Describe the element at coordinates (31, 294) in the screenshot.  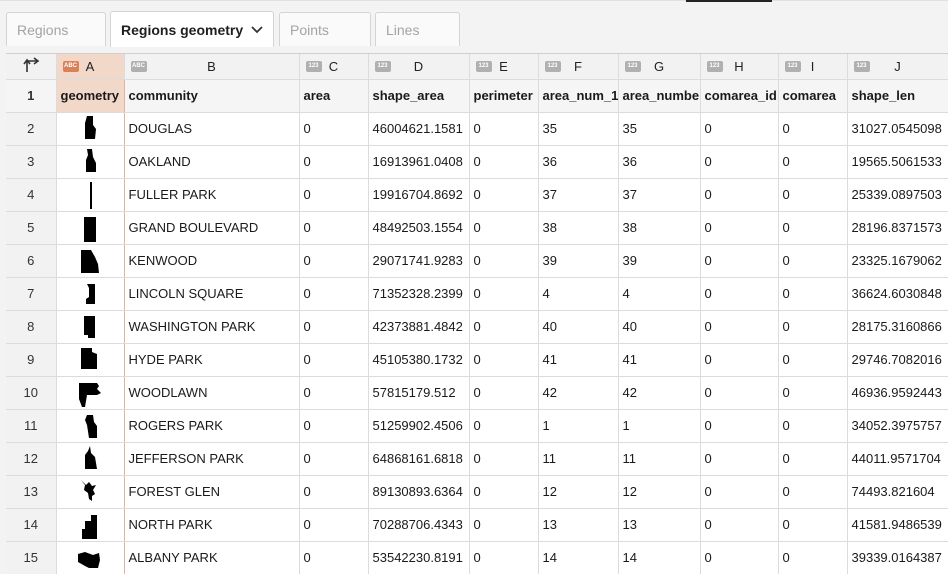
I see `row-number: 7` at that location.